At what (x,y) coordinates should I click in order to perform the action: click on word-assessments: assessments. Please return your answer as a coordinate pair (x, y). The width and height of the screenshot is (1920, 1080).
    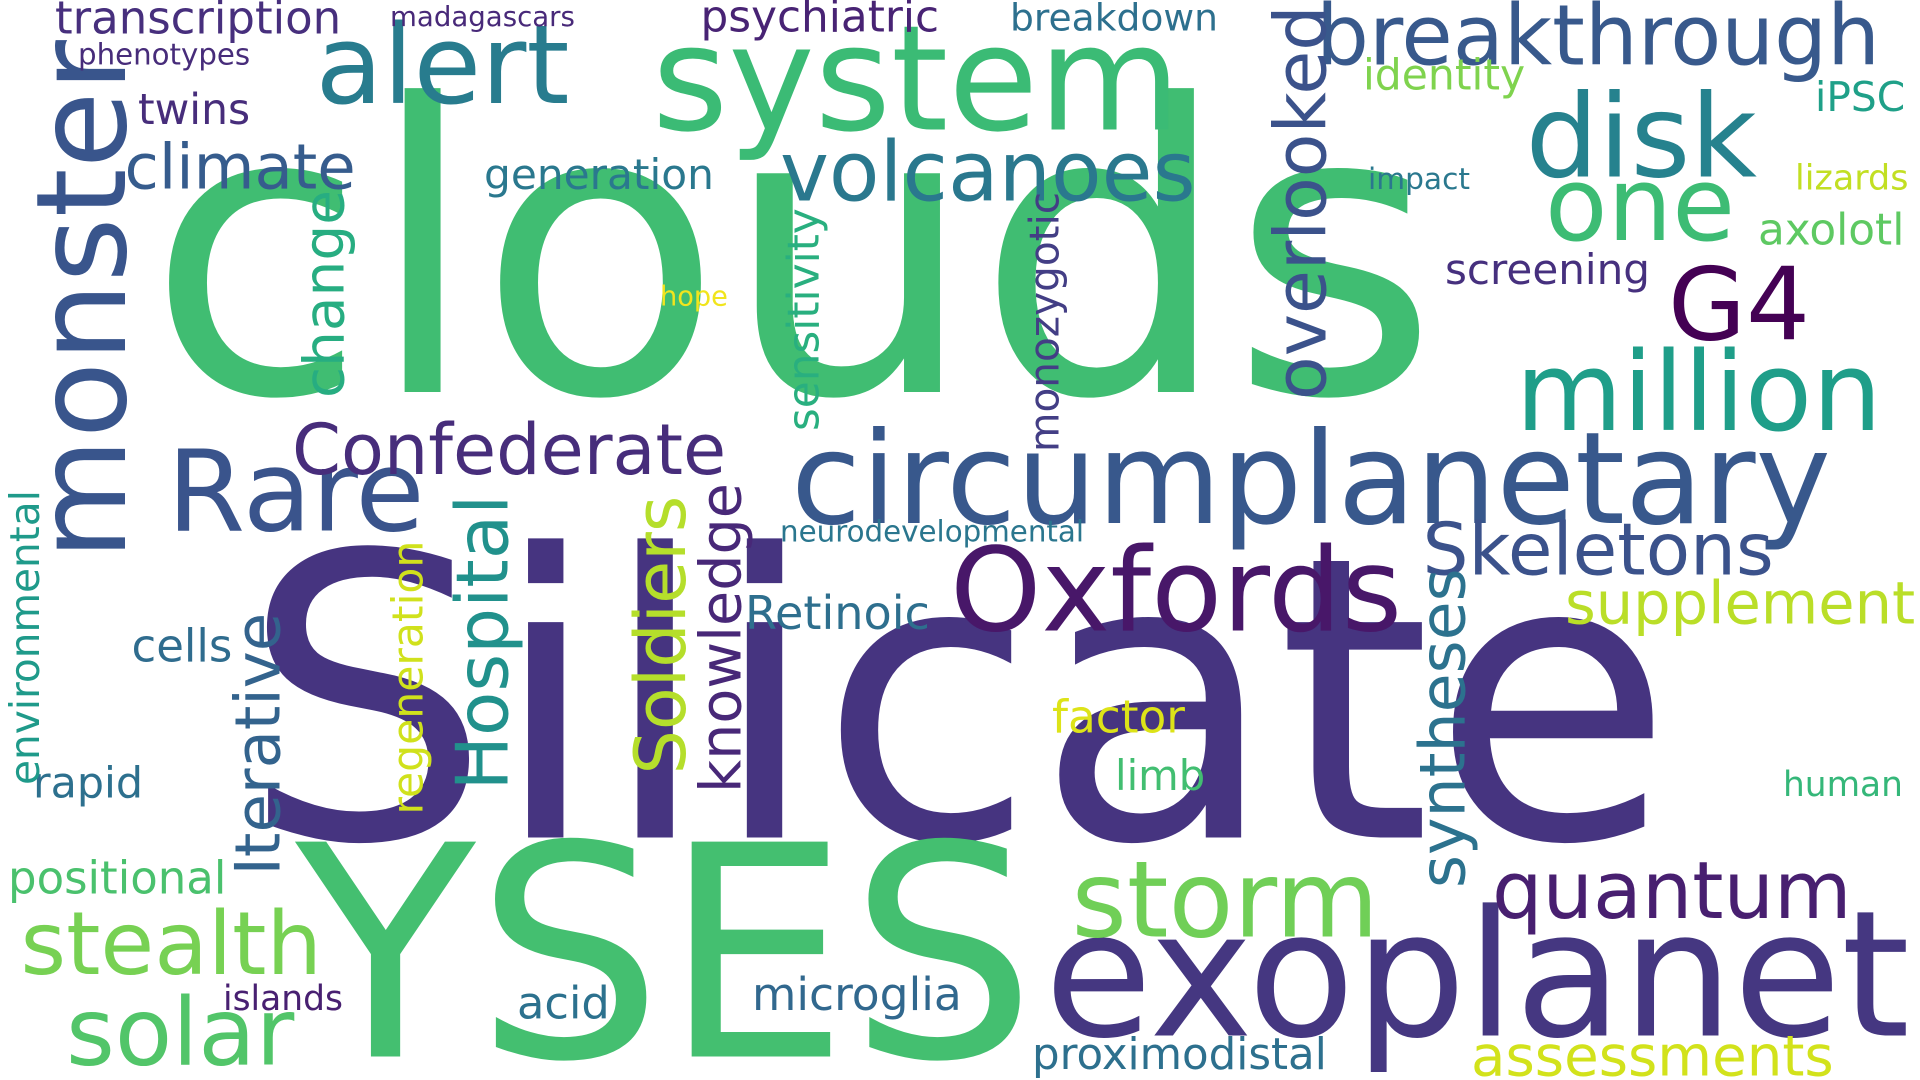
    Looking at the image, I should click on (1652, 1052).